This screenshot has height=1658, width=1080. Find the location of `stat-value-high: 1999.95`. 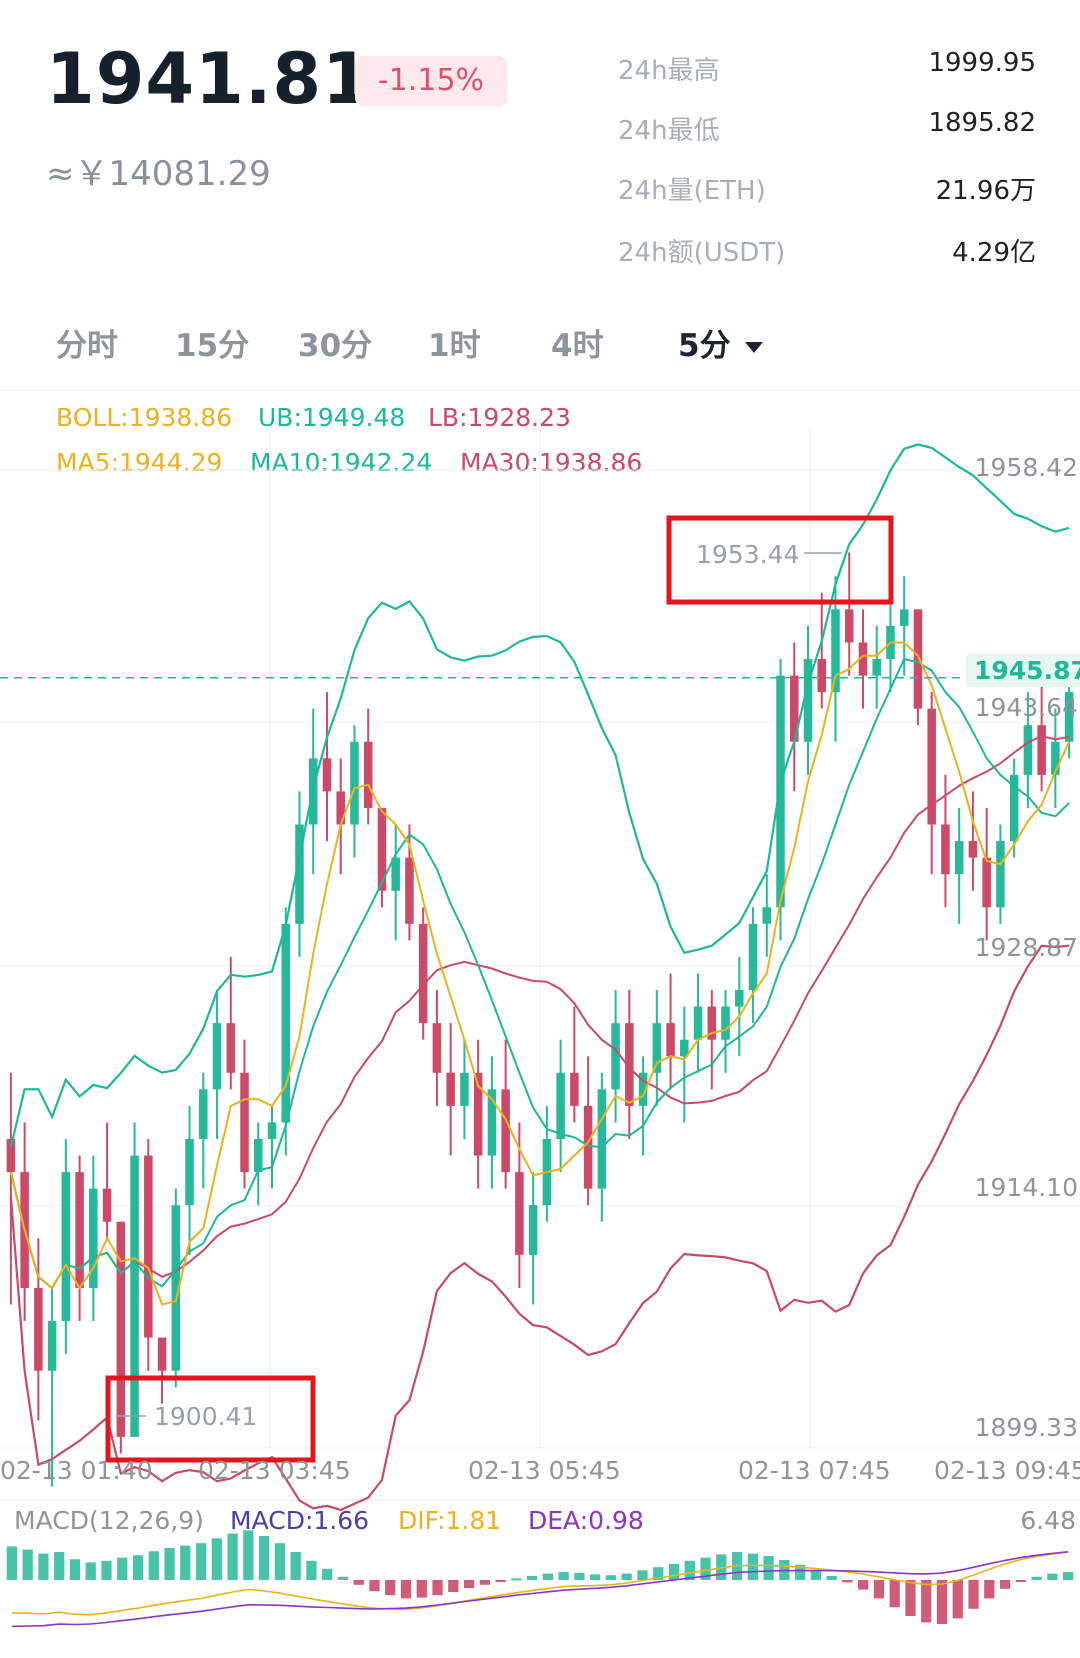

stat-value-high: 1999.95 is located at coordinates (982, 63).